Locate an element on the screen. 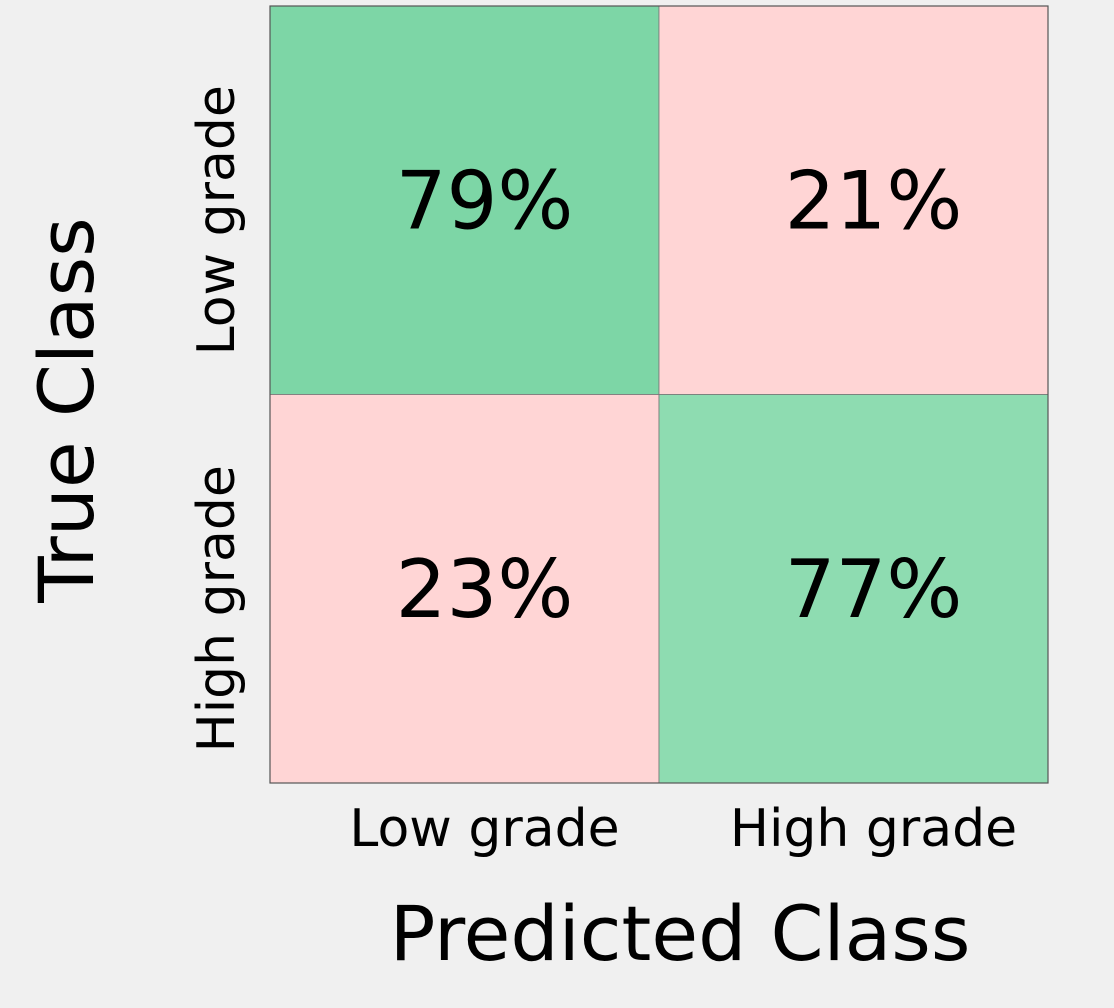 Image resolution: width=1114 pixels, height=1008 pixels. x-tick-label-1: High grade is located at coordinates (873, 829).